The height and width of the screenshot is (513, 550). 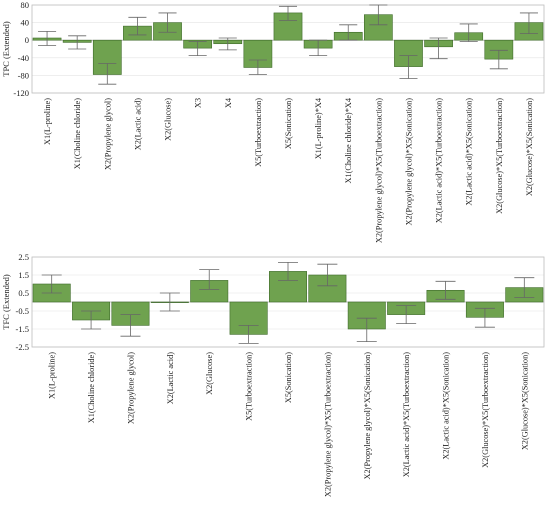 What do you see at coordinates (228, 102) in the screenshot?
I see `tpc-xtick-label: X4` at bounding box center [228, 102].